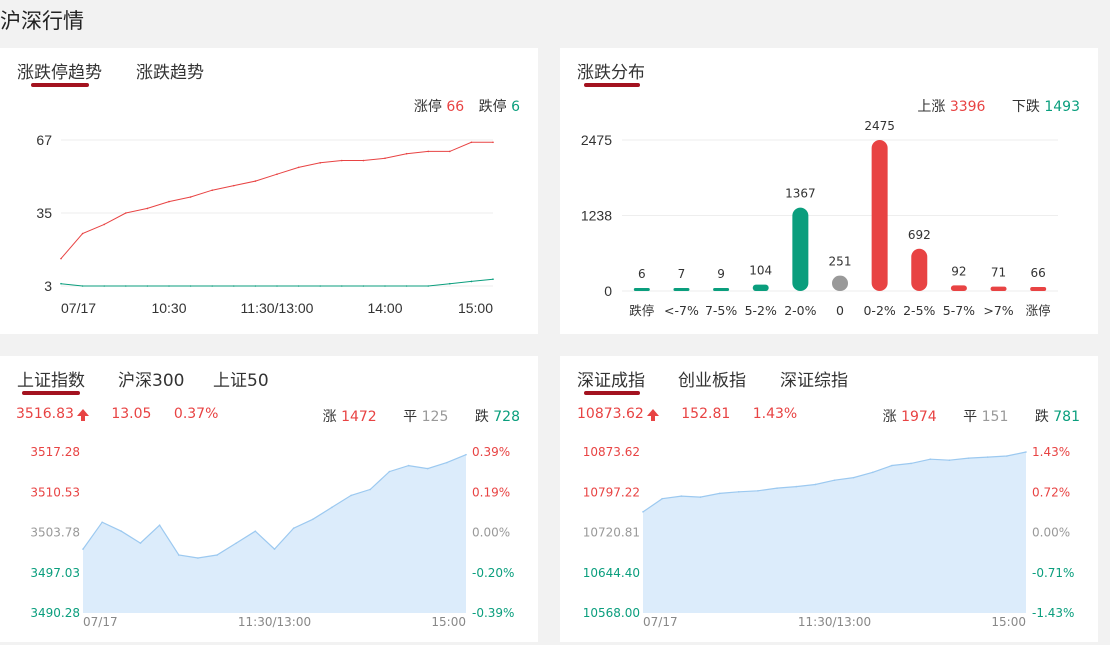 The image size is (1110, 645). I want to click on tab-sz-composite: 深证综指, so click(814, 381).